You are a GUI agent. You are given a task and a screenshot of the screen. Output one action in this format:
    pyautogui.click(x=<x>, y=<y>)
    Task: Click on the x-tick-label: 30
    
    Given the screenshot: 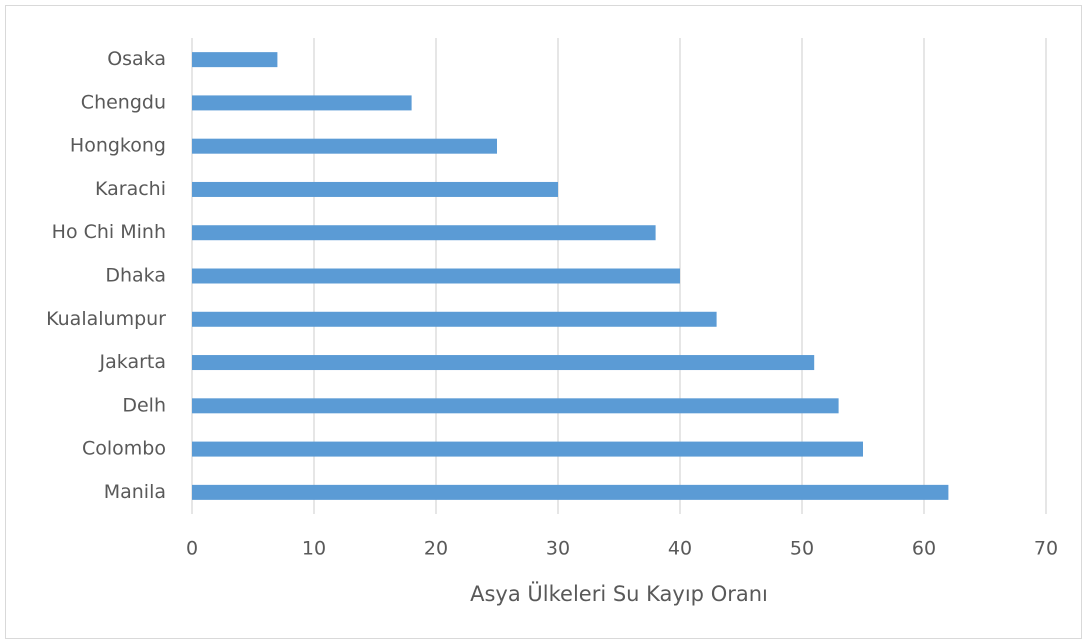 What is the action you would take?
    pyautogui.click(x=558, y=549)
    